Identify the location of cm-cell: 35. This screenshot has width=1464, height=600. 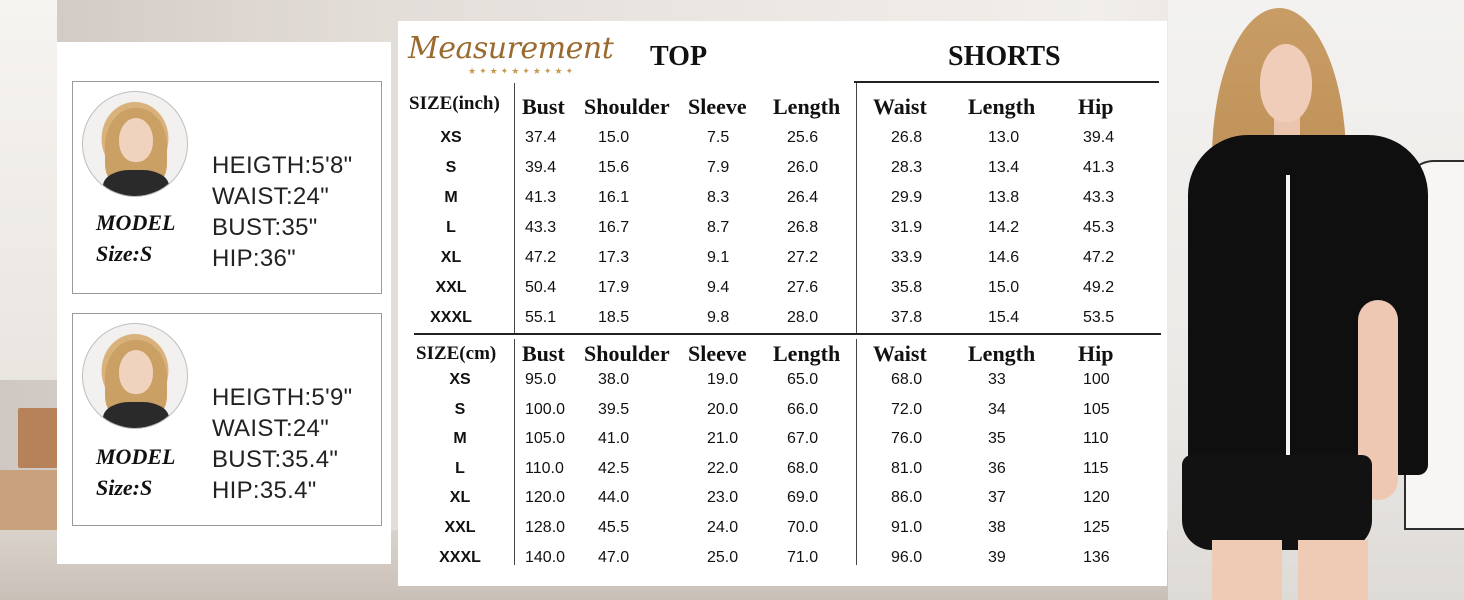
(997, 438).